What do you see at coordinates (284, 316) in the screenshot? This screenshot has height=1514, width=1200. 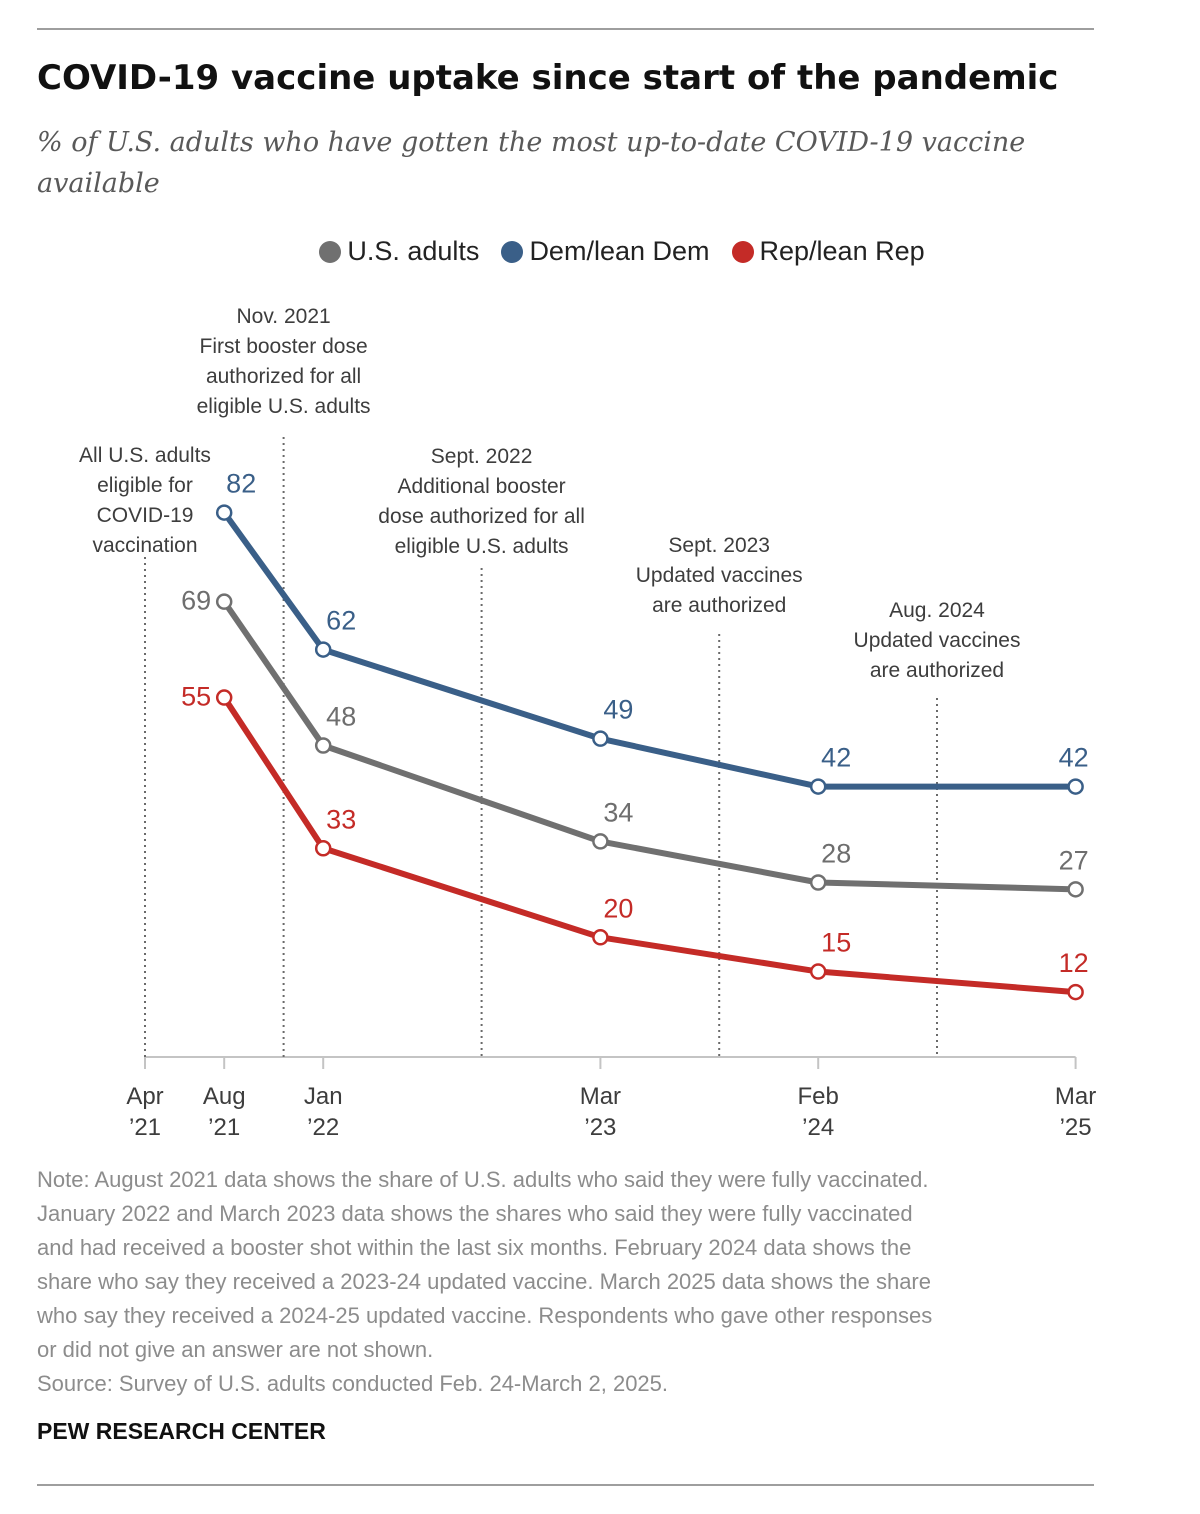 I see `event-annotation-line: Nov. 2021` at bounding box center [284, 316].